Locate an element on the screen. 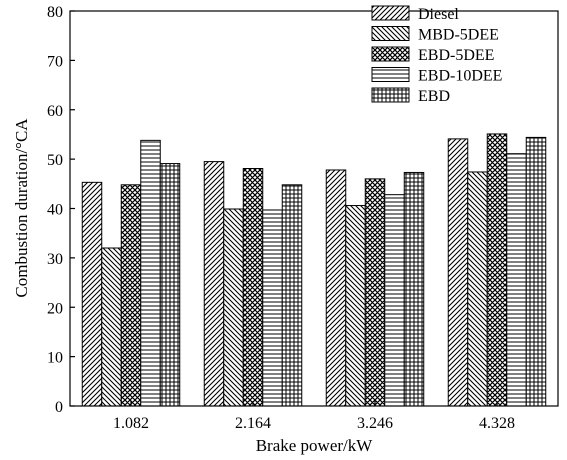 This screenshot has width=567, height=460. legend-label: Diesel is located at coordinates (438, 14).